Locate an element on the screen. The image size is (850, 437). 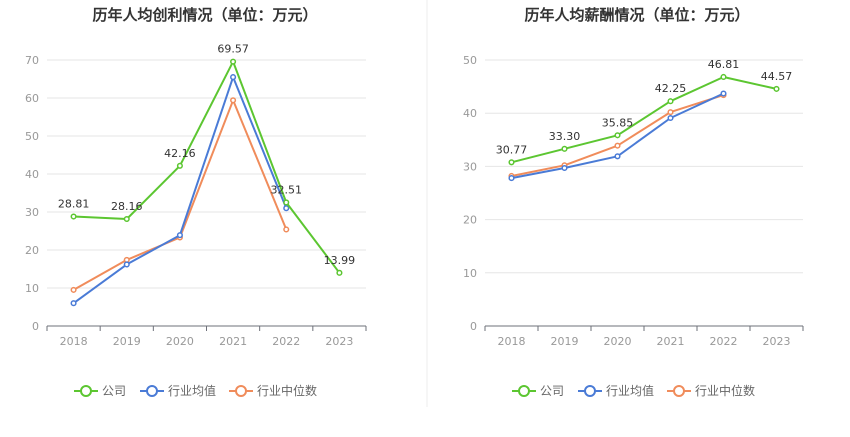
y-tick-label: 70 is located at coordinates (32, 60).